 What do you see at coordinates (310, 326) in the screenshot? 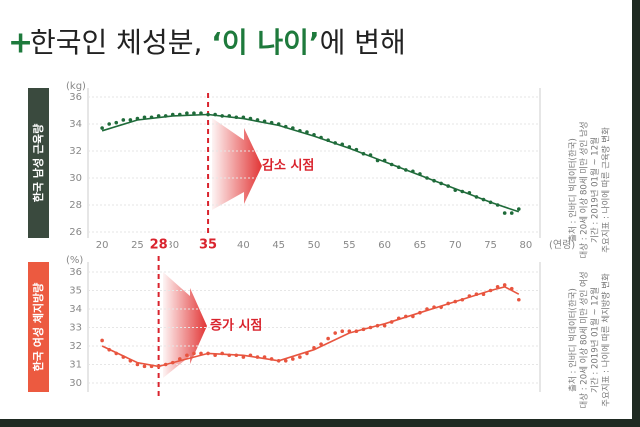
I see `trend-line` at bounding box center [310, 326].